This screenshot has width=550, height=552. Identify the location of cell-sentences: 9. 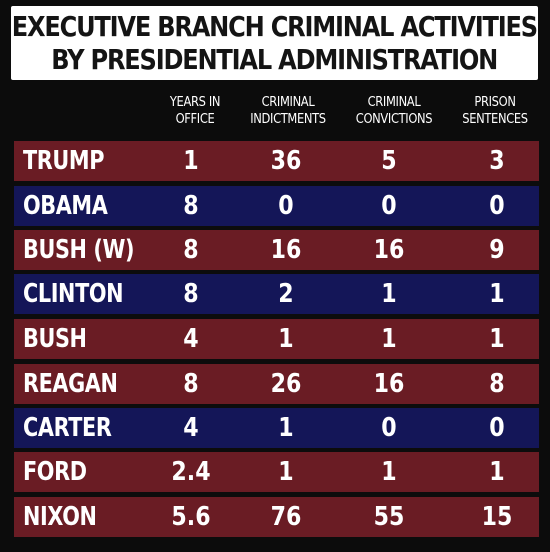
(497, 250).